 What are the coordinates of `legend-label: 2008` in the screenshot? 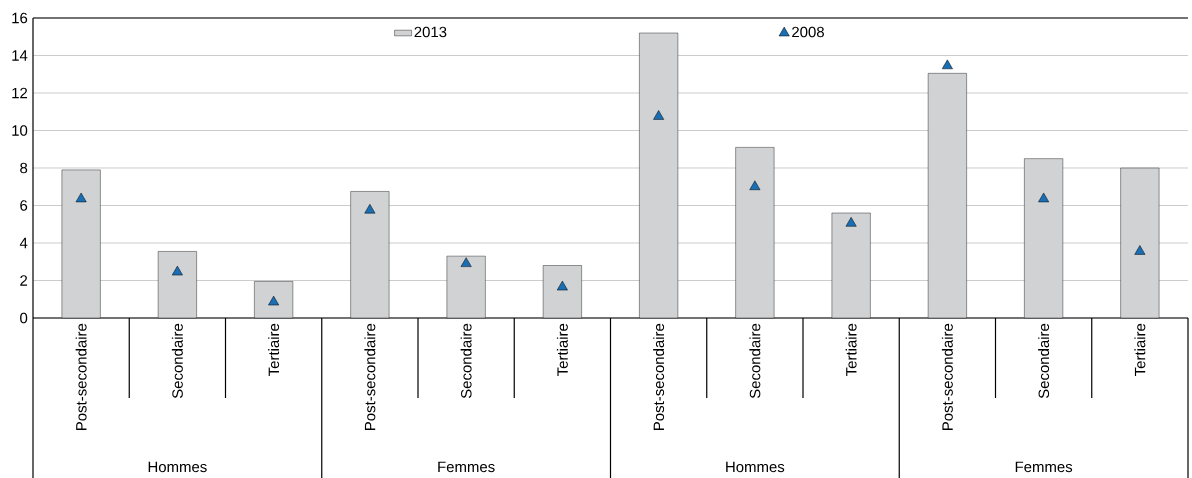 It's located at (808, 32).